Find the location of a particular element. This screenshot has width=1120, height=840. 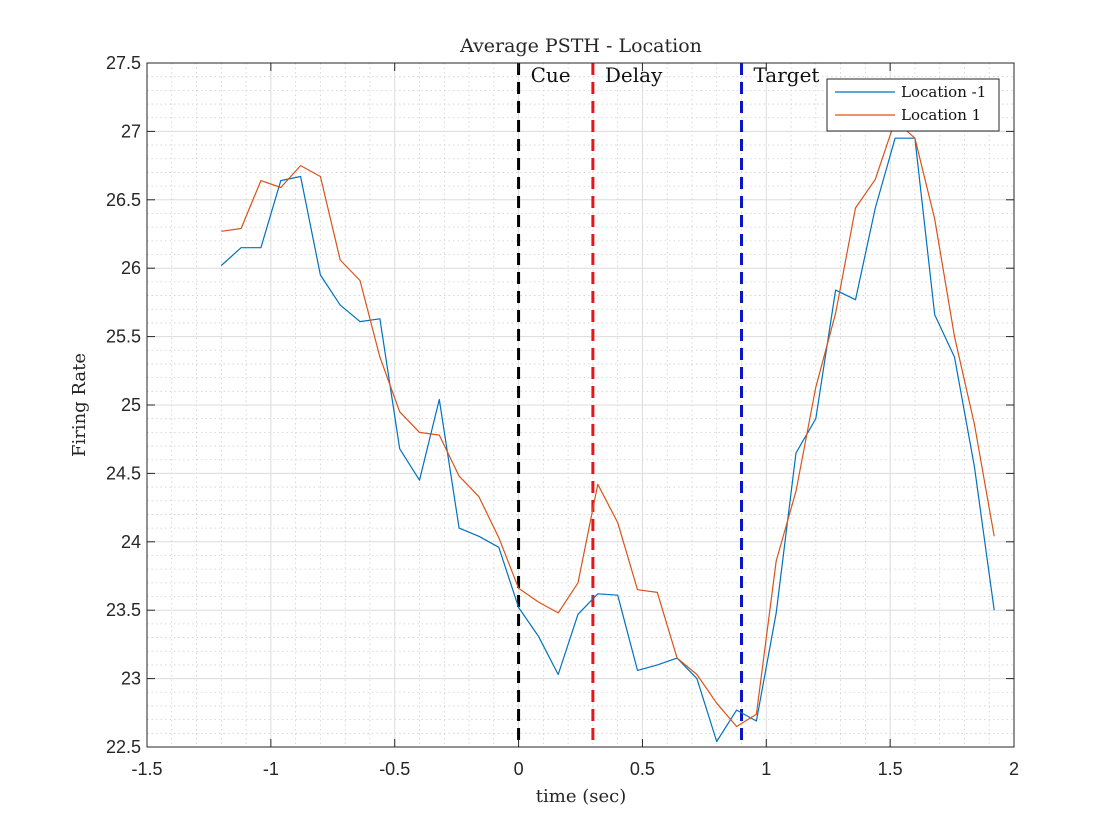

x-tick-label: -1 is located at coordinates (271, 769).